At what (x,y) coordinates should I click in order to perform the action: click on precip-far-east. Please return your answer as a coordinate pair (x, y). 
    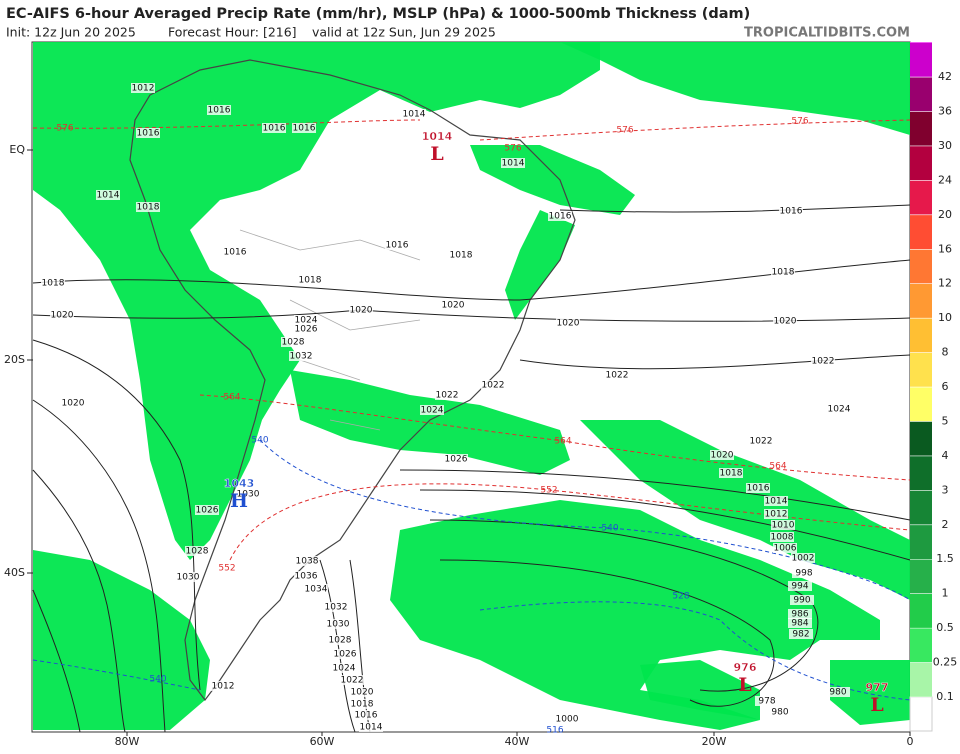
    Looking at the image, I should click on (870, 692).